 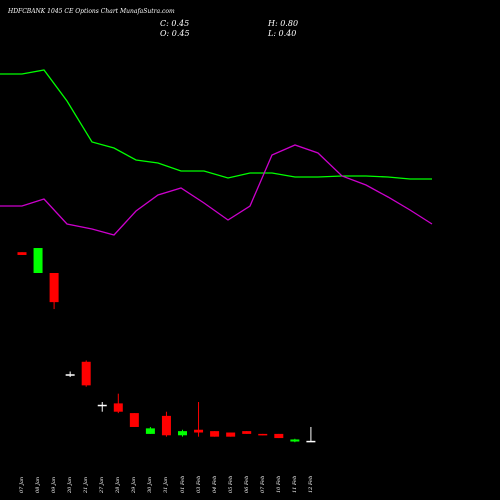 What do you see at coordinates (182, 484) in the screenshot?
I see `x-tick-label: 01 Feb` at bounding box center [182, 484].